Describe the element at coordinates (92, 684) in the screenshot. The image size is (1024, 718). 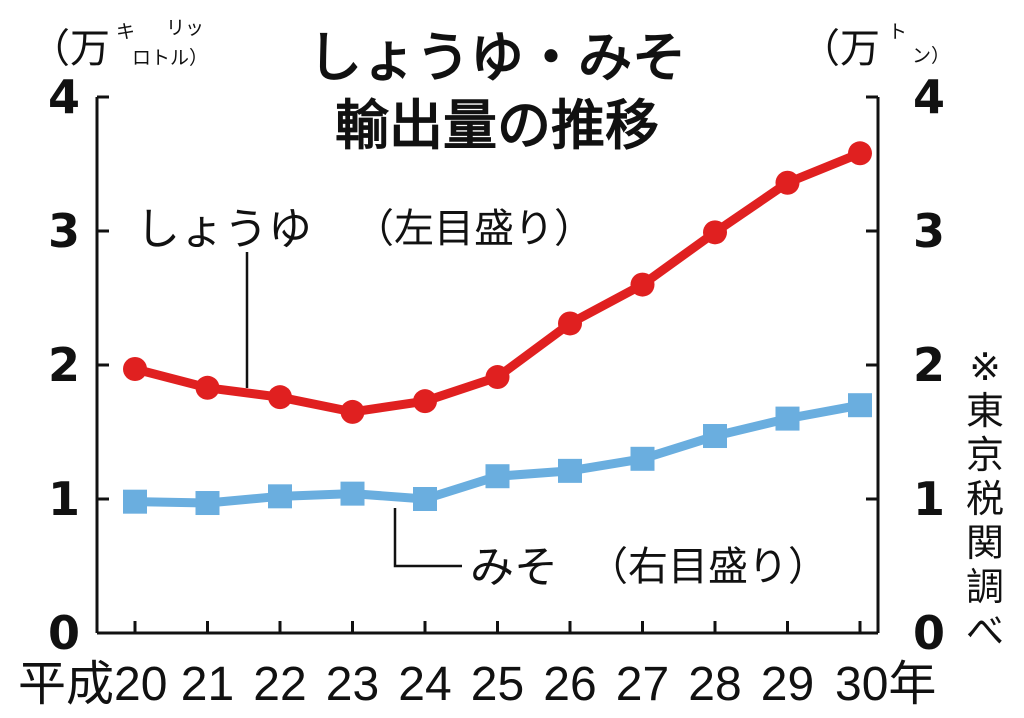
I see `x-tick-label: 平成20` at that location.